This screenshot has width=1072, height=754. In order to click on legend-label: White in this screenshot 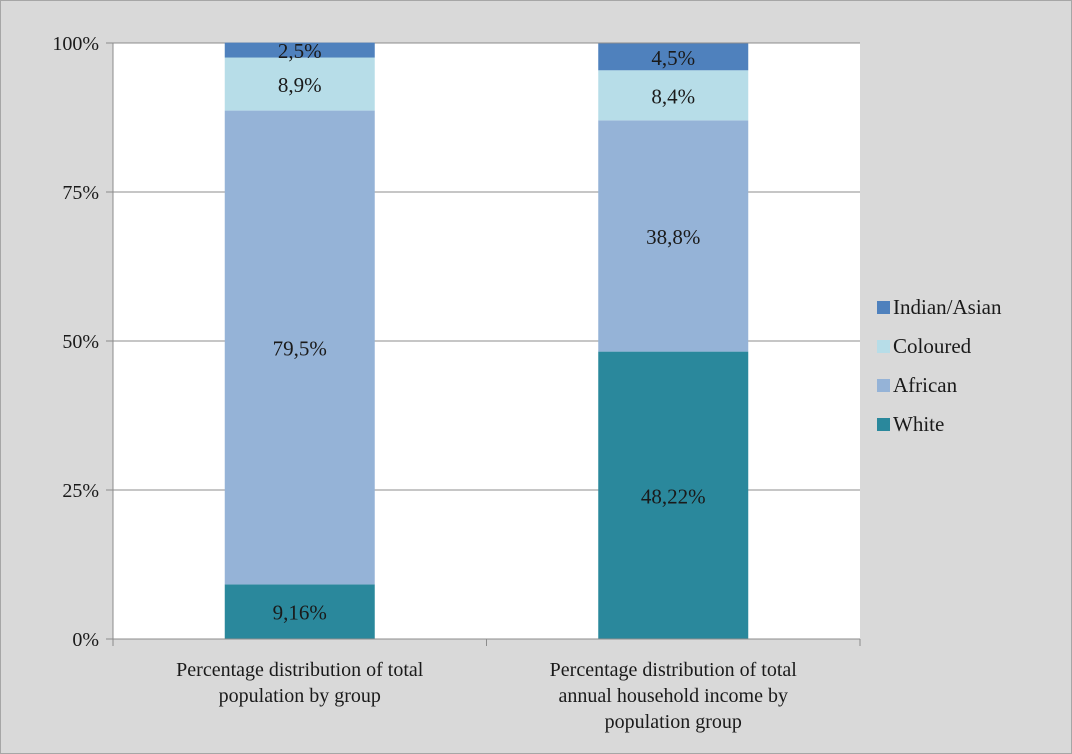, I will do `click(918, 424)`.